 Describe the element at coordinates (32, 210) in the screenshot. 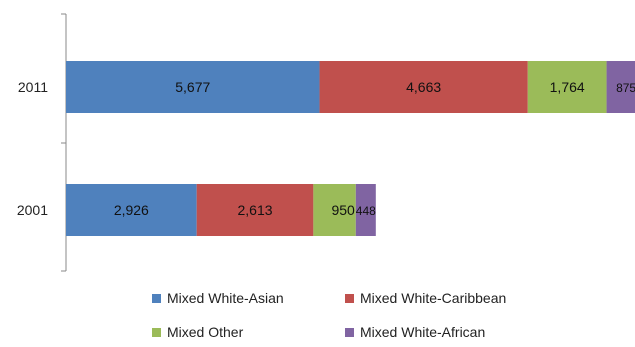

I see `y-tick-label: 2001` at that location.